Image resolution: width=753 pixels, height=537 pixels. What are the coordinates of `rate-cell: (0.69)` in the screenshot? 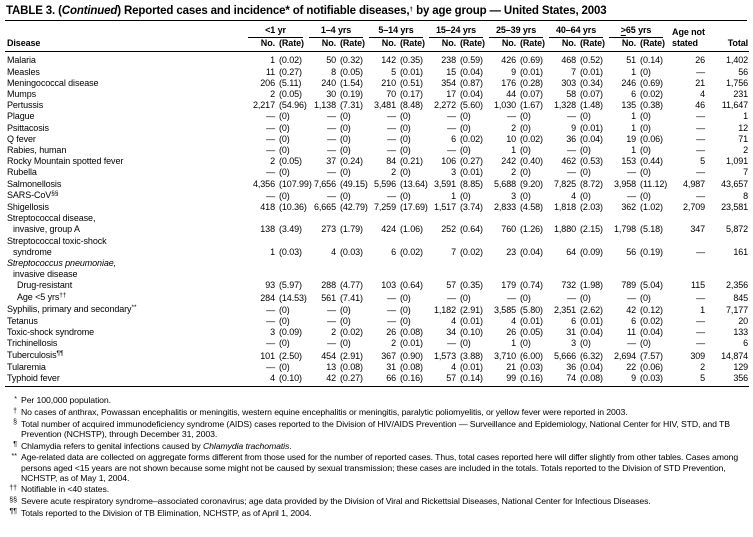 It's located at (531, 60).